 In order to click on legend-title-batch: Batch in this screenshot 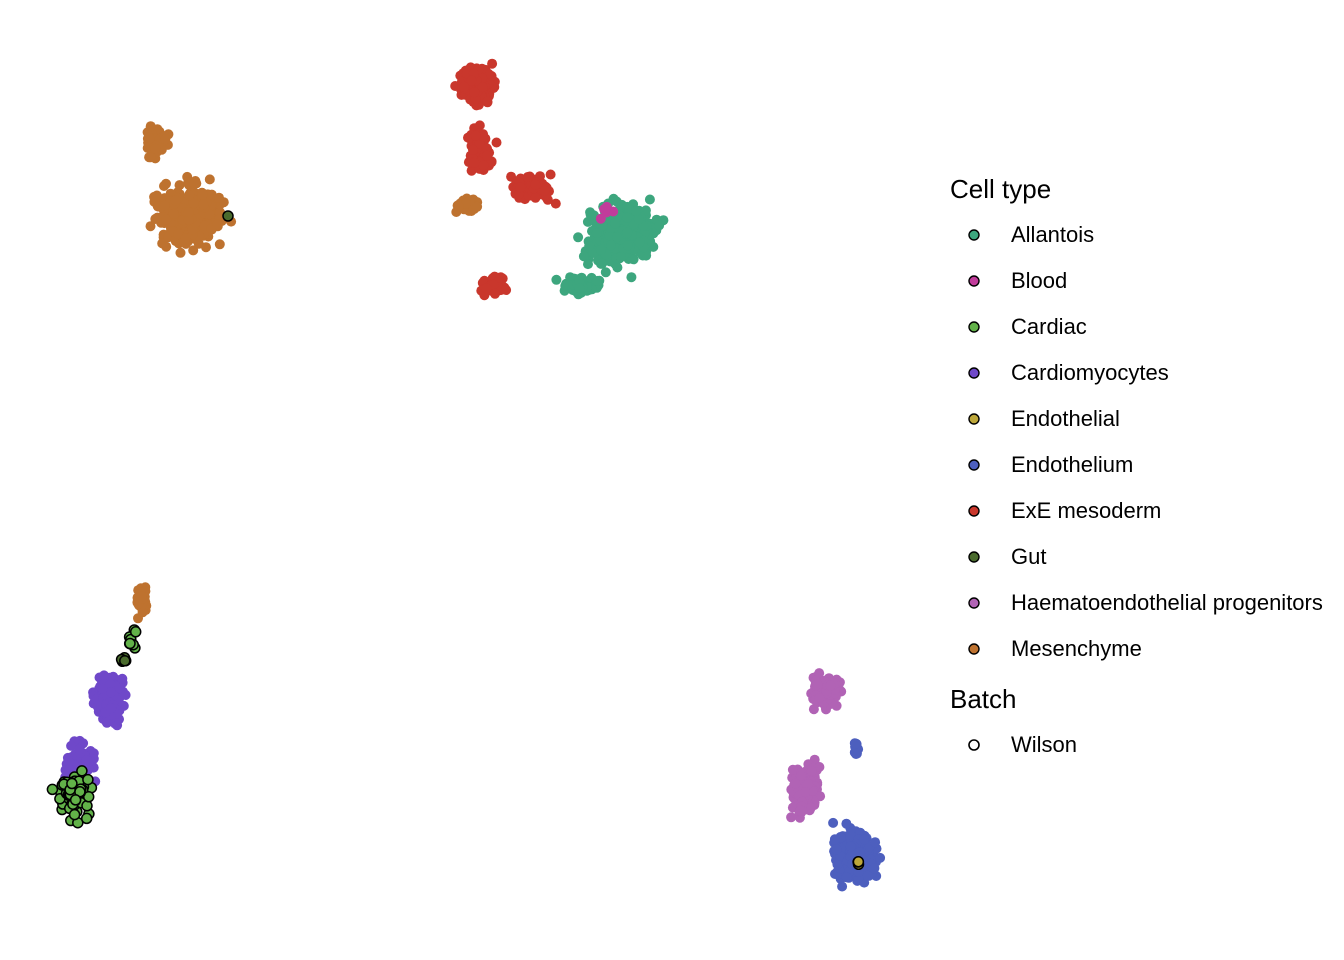, I will do `click(983, 699)`.